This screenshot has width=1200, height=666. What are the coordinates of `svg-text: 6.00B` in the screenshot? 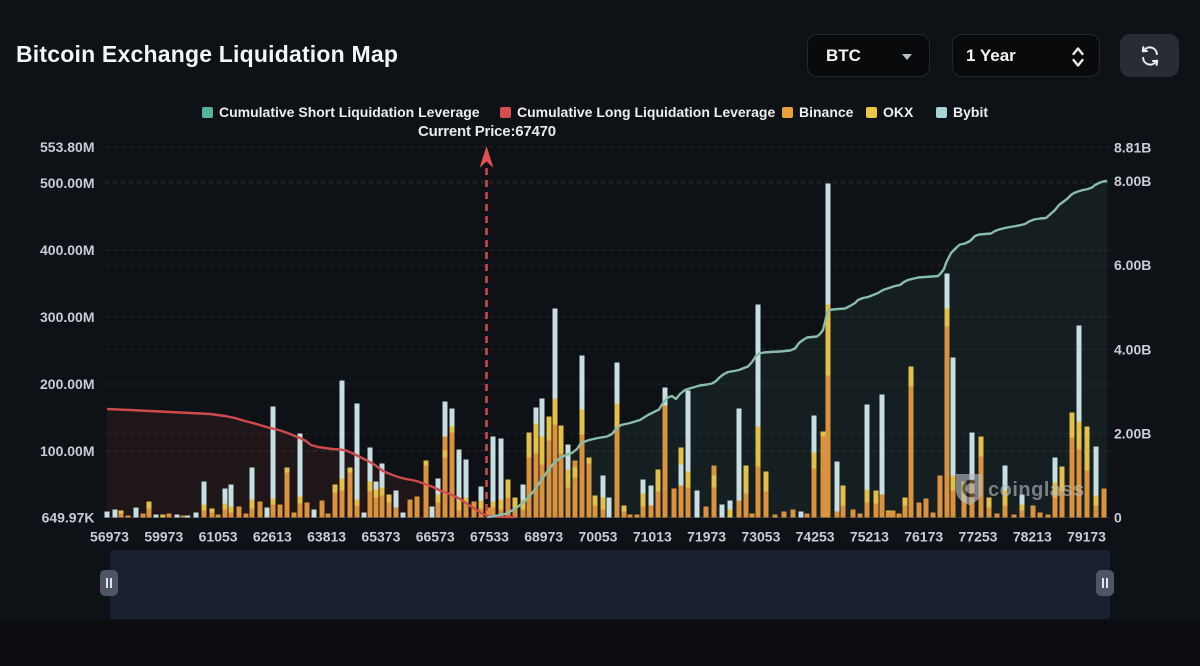 It's located at (1132, 265).